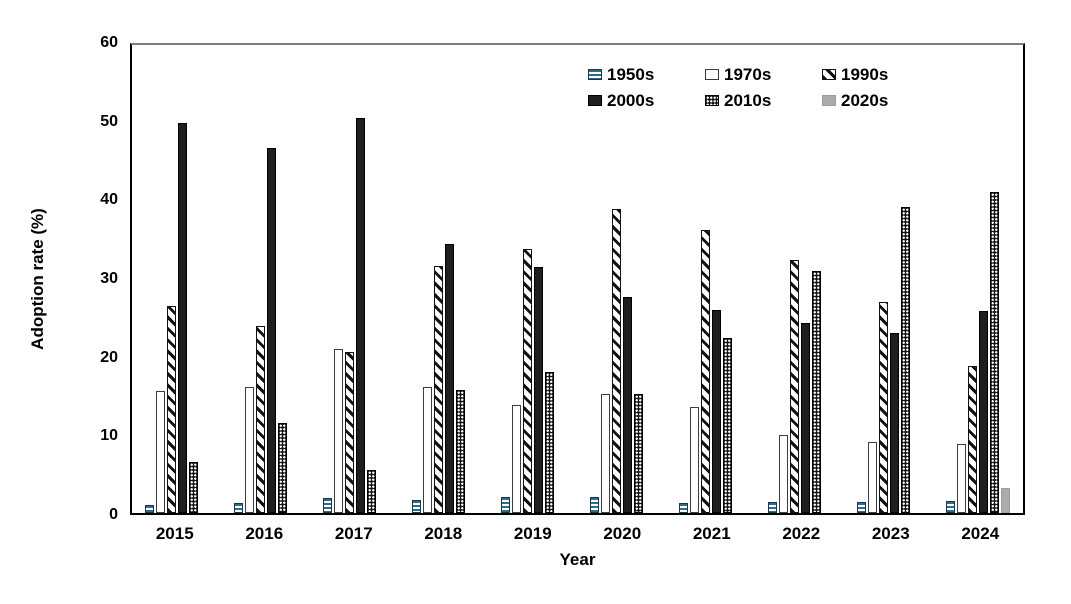  I want to click on legend-item-2020s: 2020s, so click(880, 100).